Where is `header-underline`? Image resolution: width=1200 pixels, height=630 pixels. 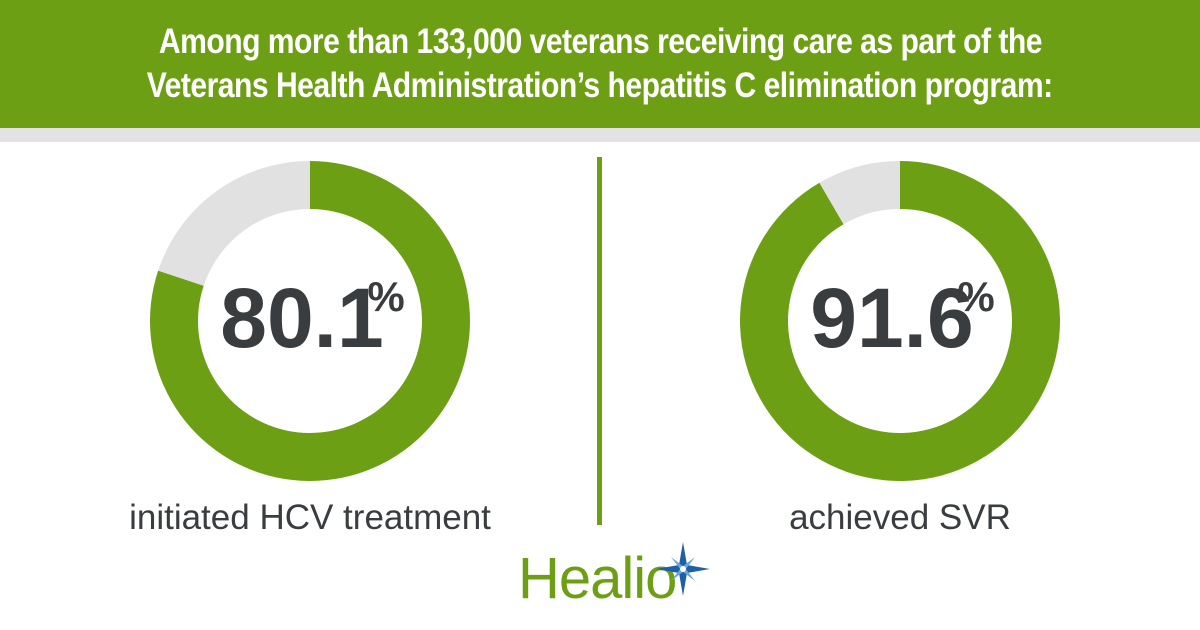
header-underline is located at coordinates (600, 135).